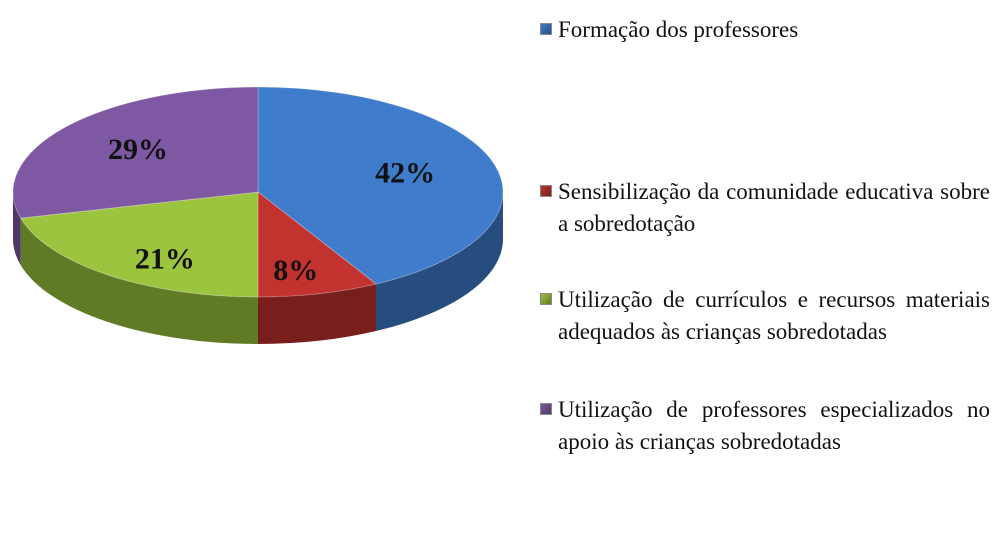 This screenshot has width=1005, height=536. I want to click on data-label: 29%, so click(138, 149).